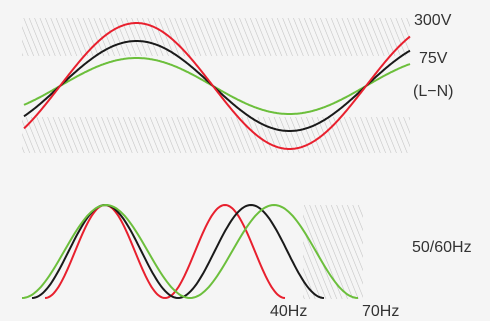 This screenshot has width=490, height=321. What do you see at coordinates (333, 252) in the screenshot?
I see `frequency-hatch-band` at bounding box center [333, 252].